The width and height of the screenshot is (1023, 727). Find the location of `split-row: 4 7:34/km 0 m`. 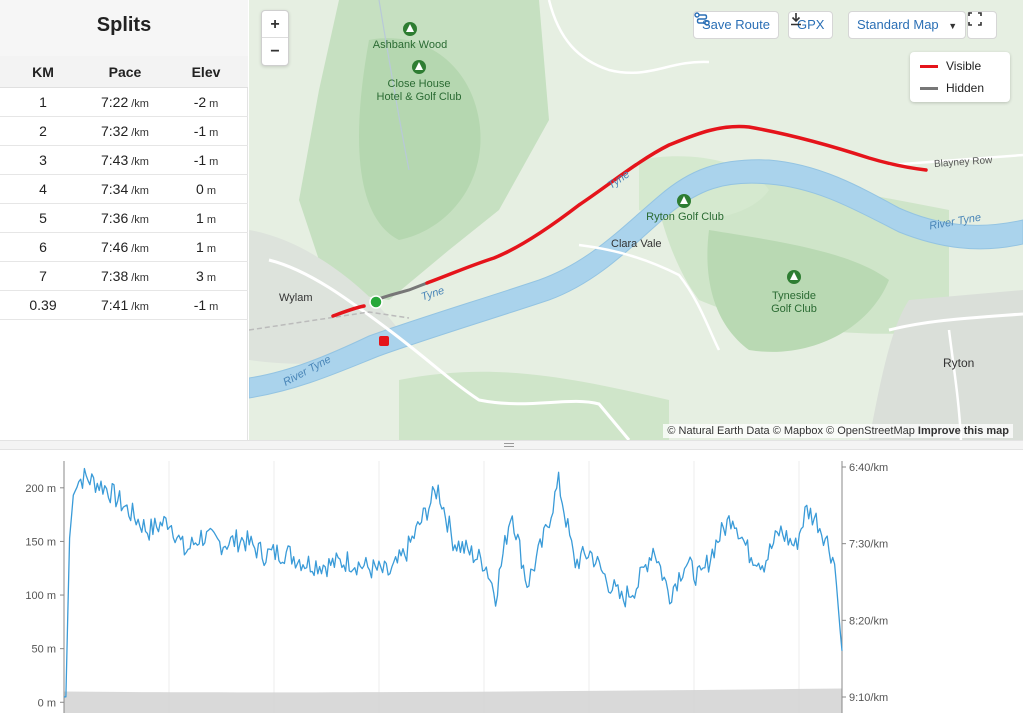

split-row: 4 7:34/km 0 m is located at coordinates (124, 189).